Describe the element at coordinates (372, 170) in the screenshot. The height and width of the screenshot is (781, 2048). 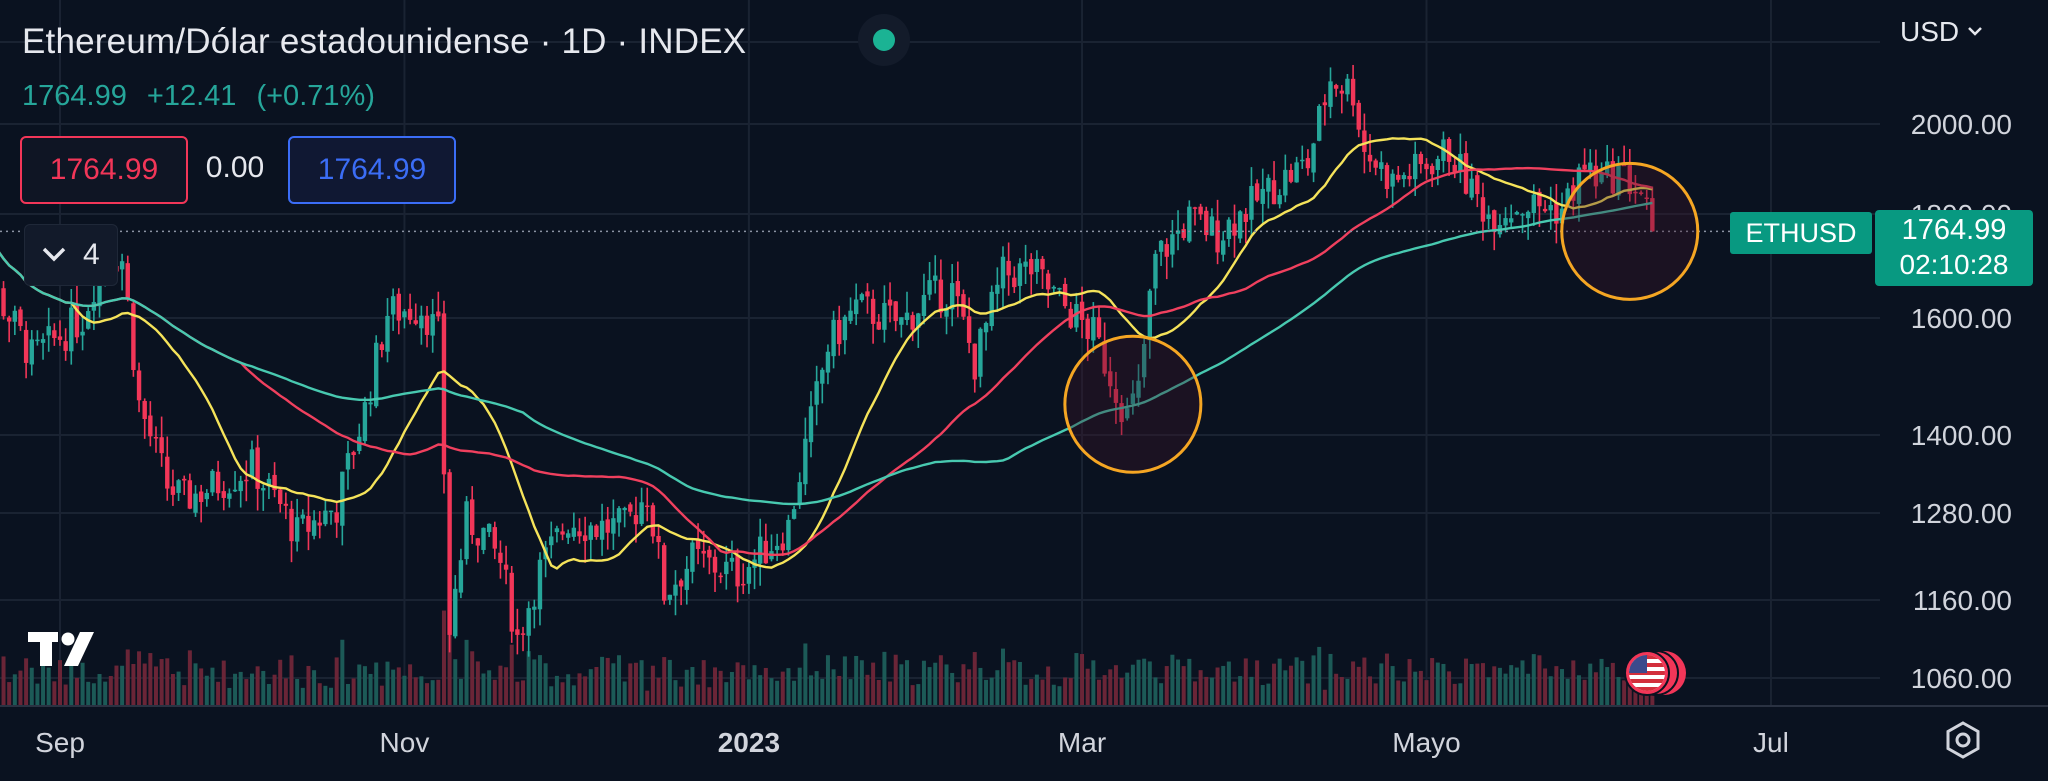
I see `buy-button: 1764.99` at that location.